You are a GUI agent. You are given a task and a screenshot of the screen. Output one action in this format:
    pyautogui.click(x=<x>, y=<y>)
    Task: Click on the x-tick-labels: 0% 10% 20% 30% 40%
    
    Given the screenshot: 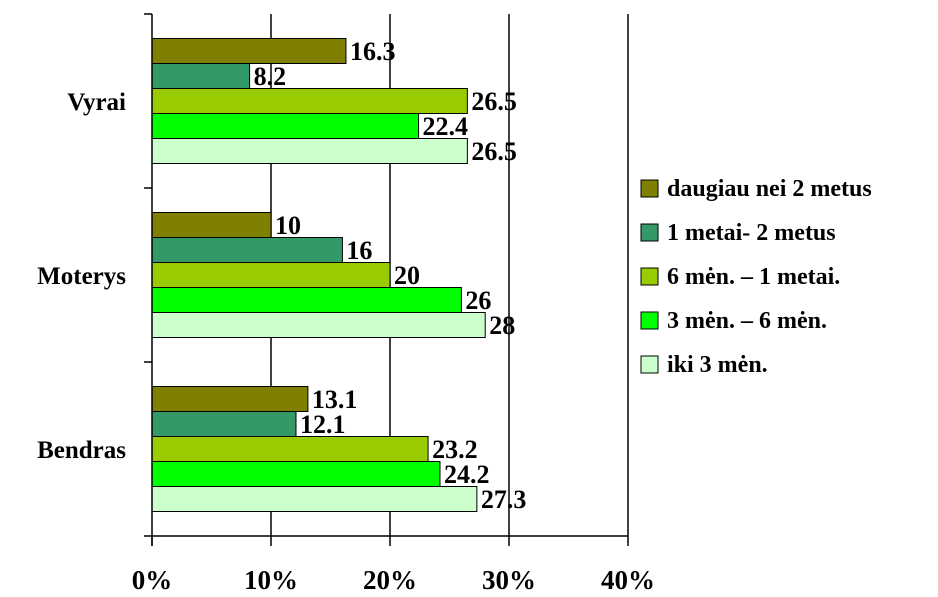 What is the action you would take?
    pyautogui.click(x=393, y=580)
    